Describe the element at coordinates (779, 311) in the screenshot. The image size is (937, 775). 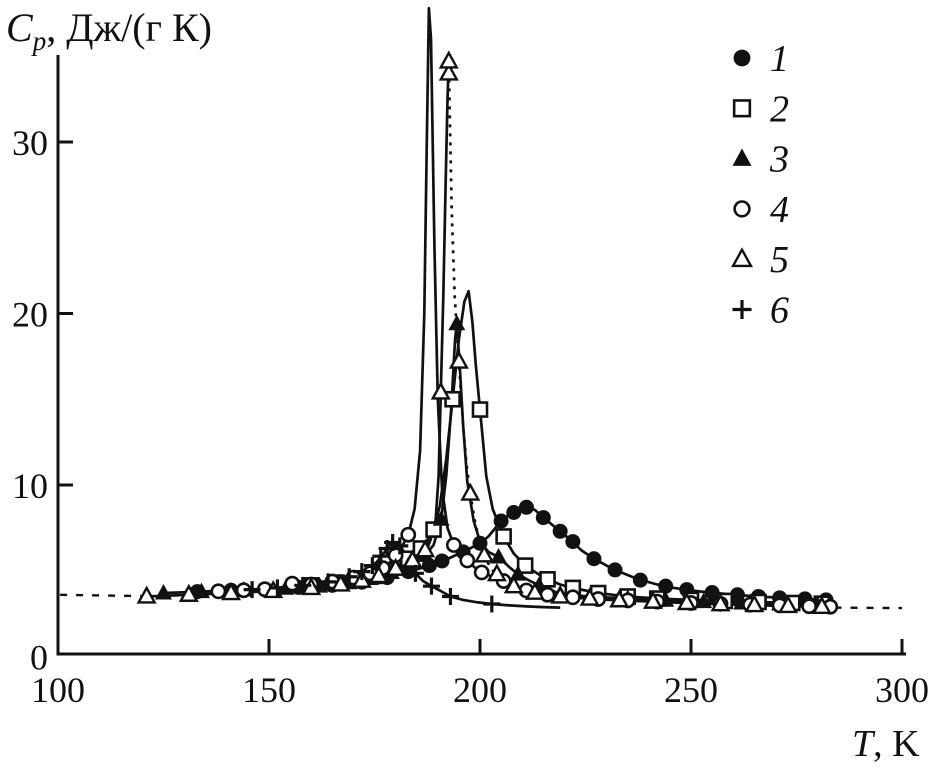
I see `legend-label-6: 6` at that location.